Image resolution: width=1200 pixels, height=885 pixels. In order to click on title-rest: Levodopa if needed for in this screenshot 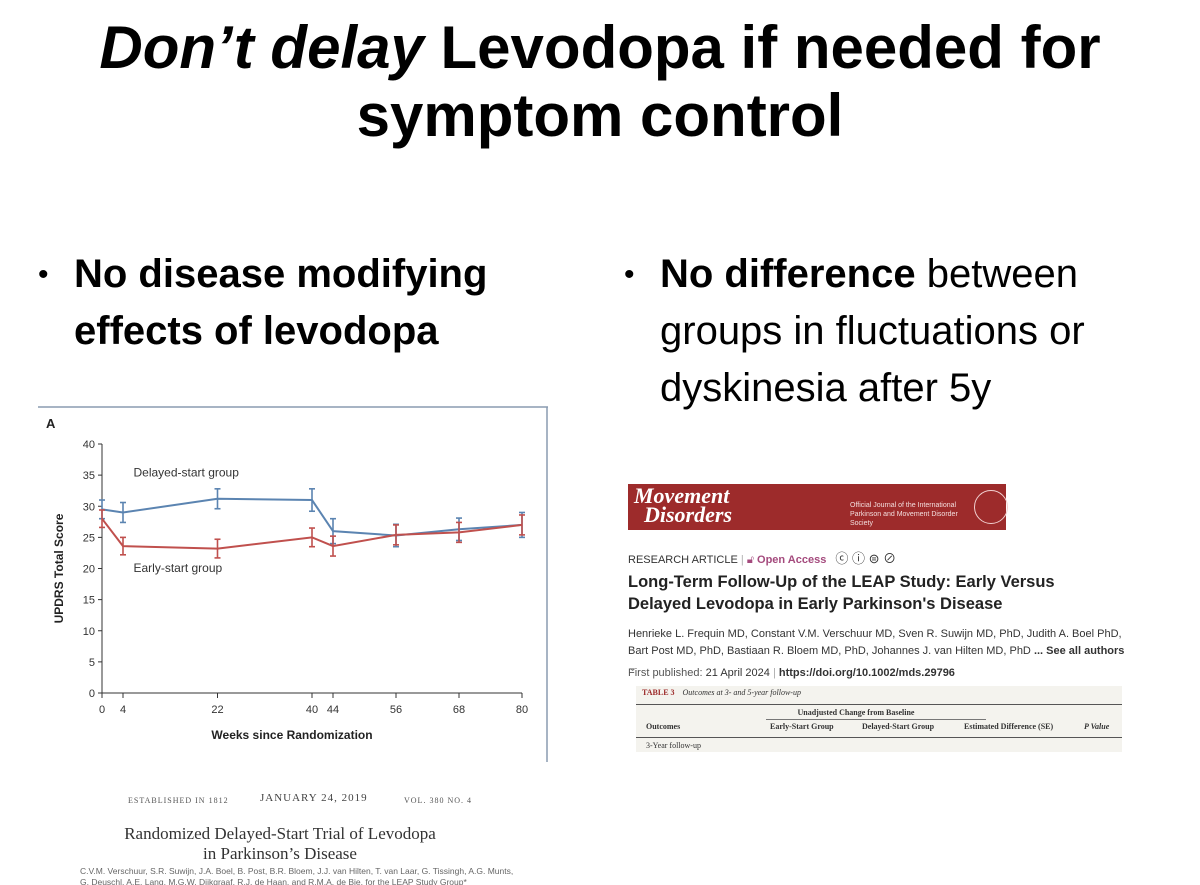, I will do `click(762, 47)`.